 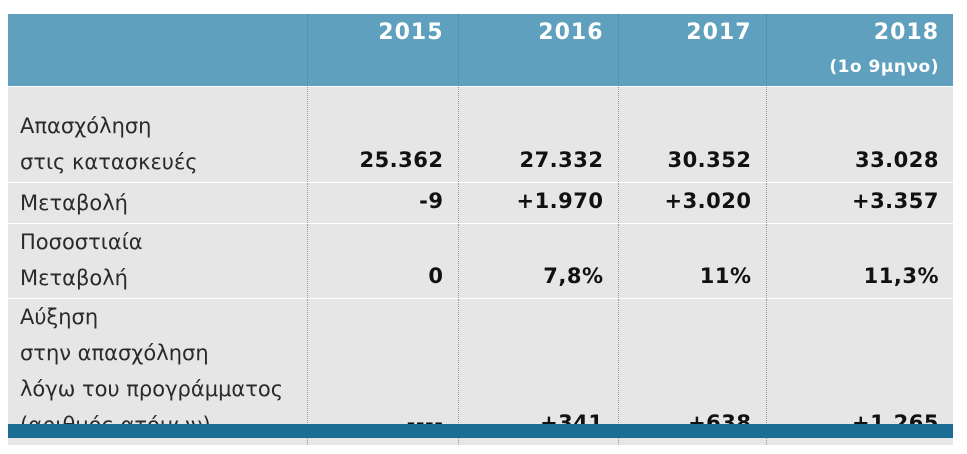 I want to click on cell-value: +3.357, so click(x=859, y=202).